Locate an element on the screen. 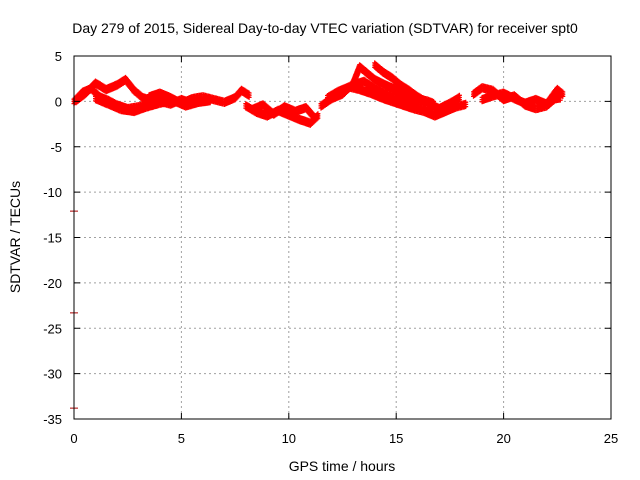 The width and height of the screenshot is (640, 480). x-tick-label: 15 is located at coordinates (396, 438).